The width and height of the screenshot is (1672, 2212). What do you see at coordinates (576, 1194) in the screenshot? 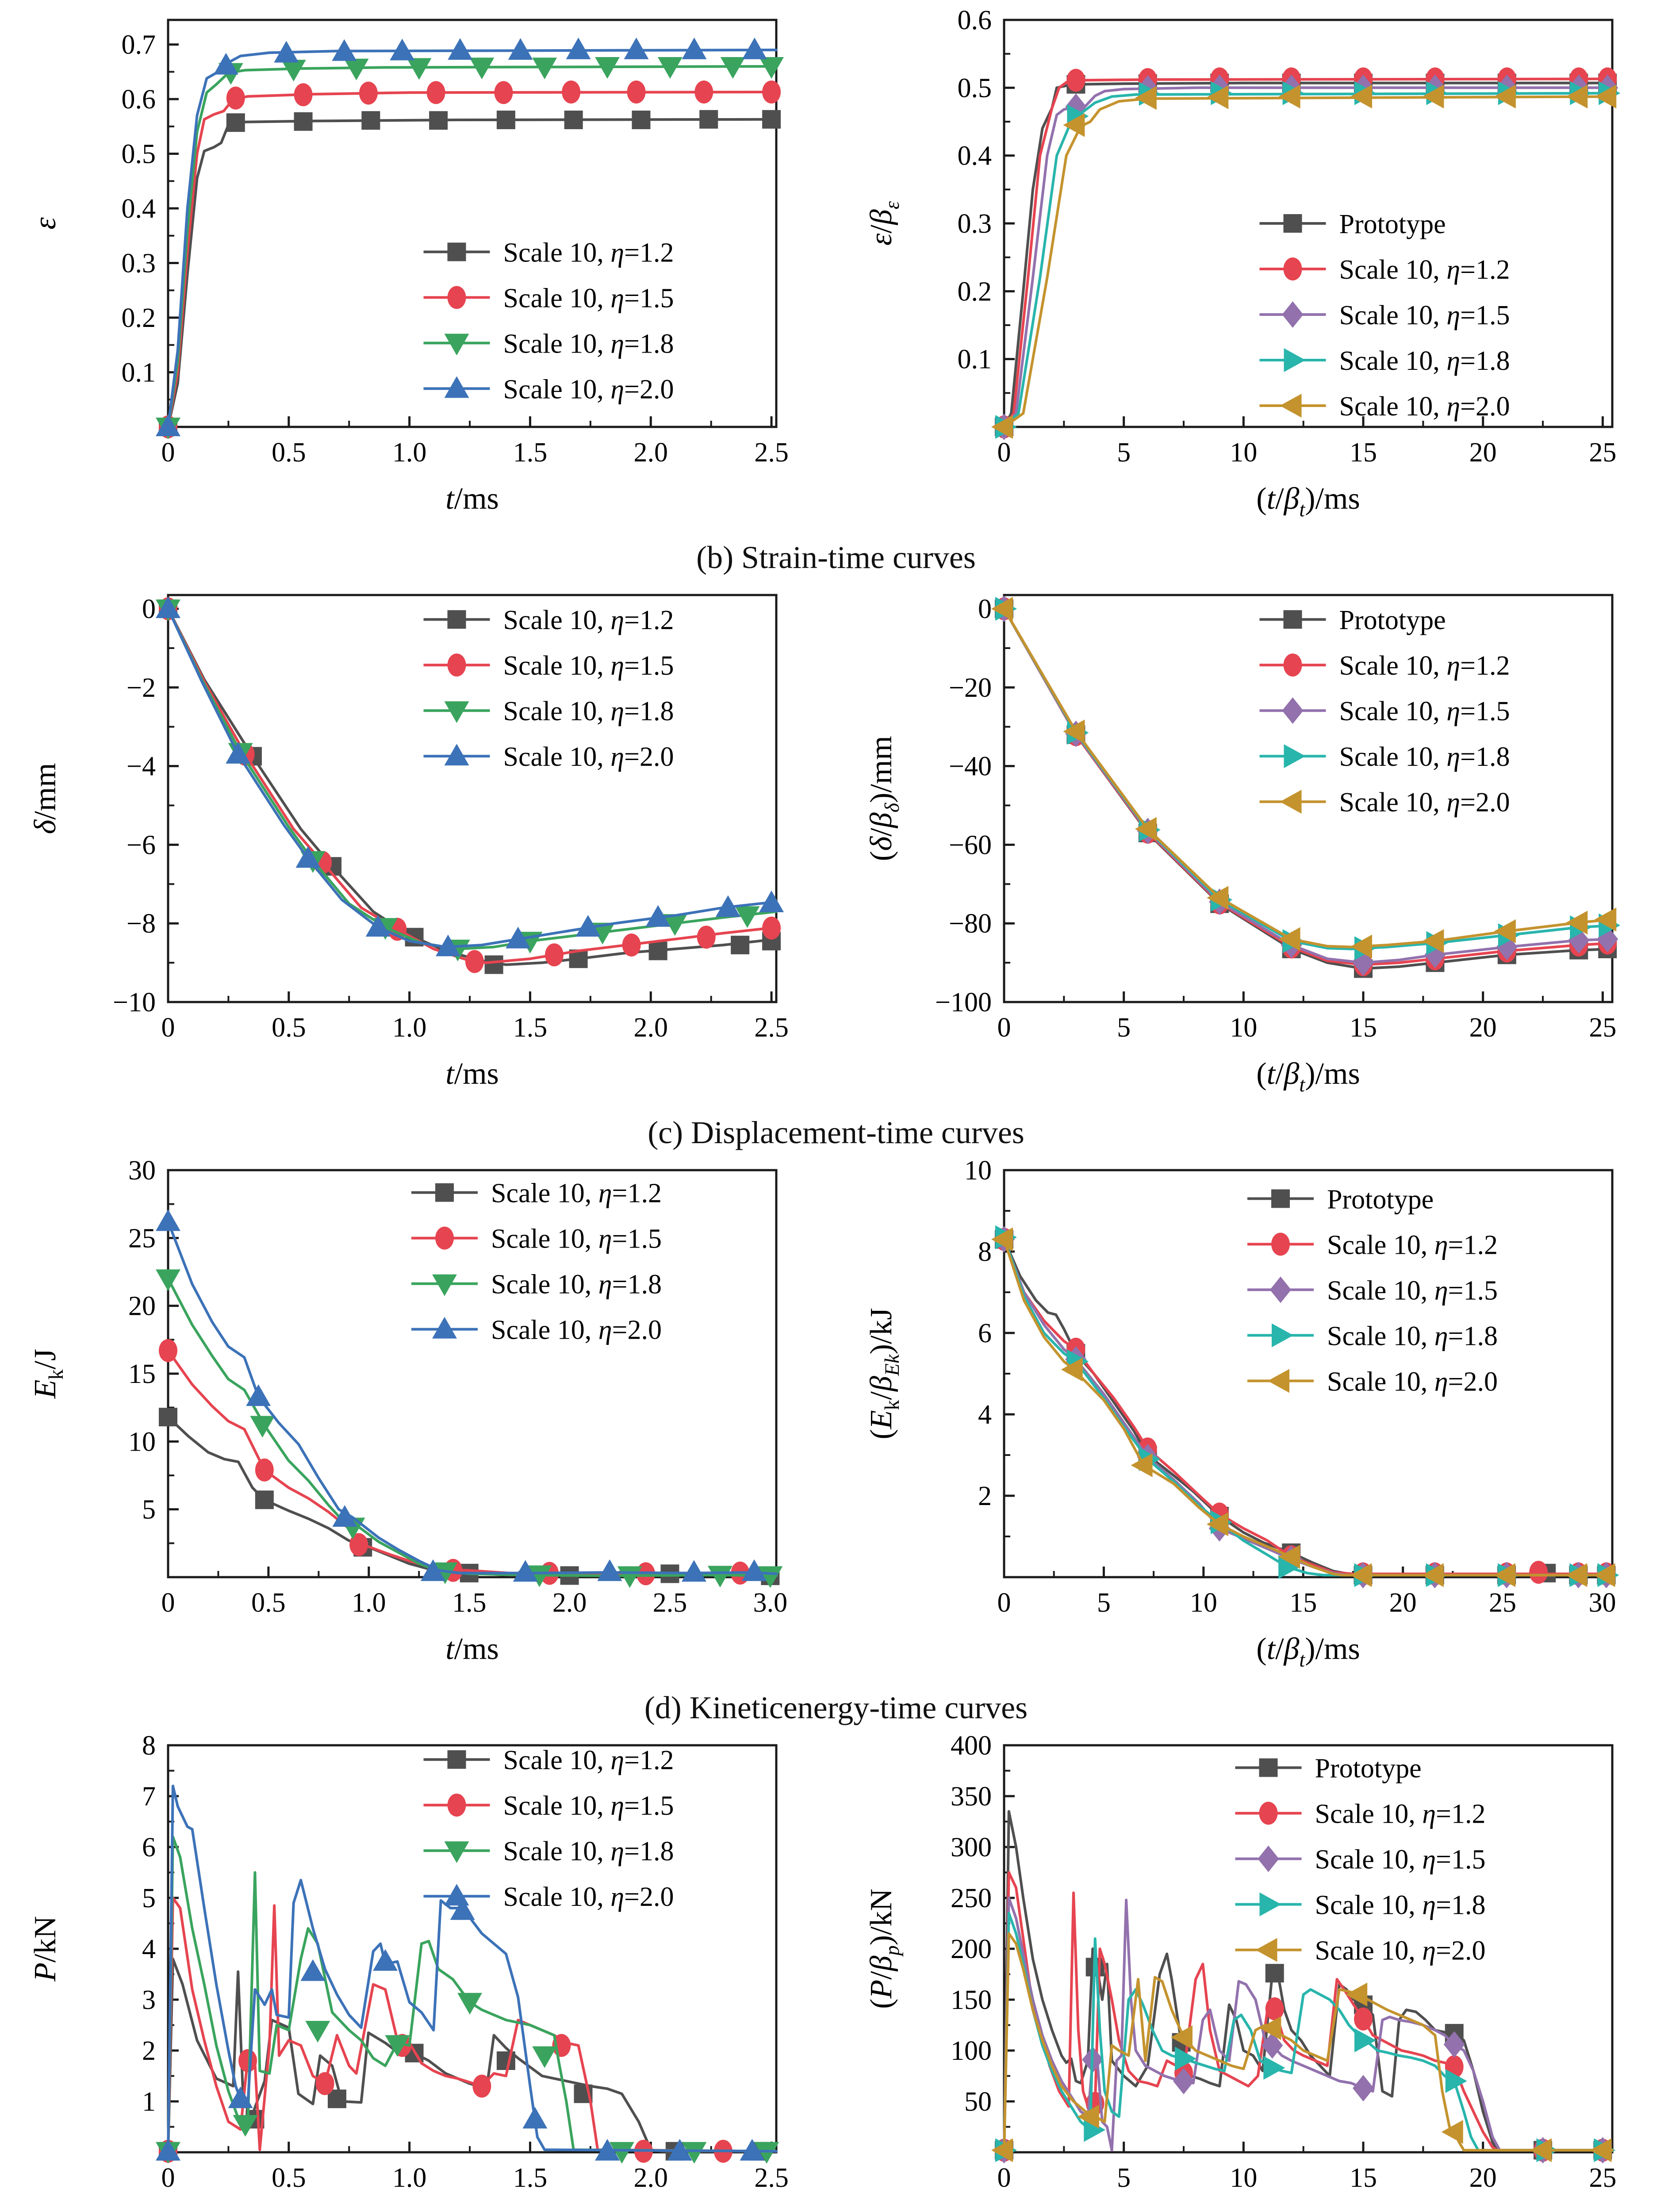
I see `legend-label: Scale 10, η=1.2` at bounding box center [576, 1194].